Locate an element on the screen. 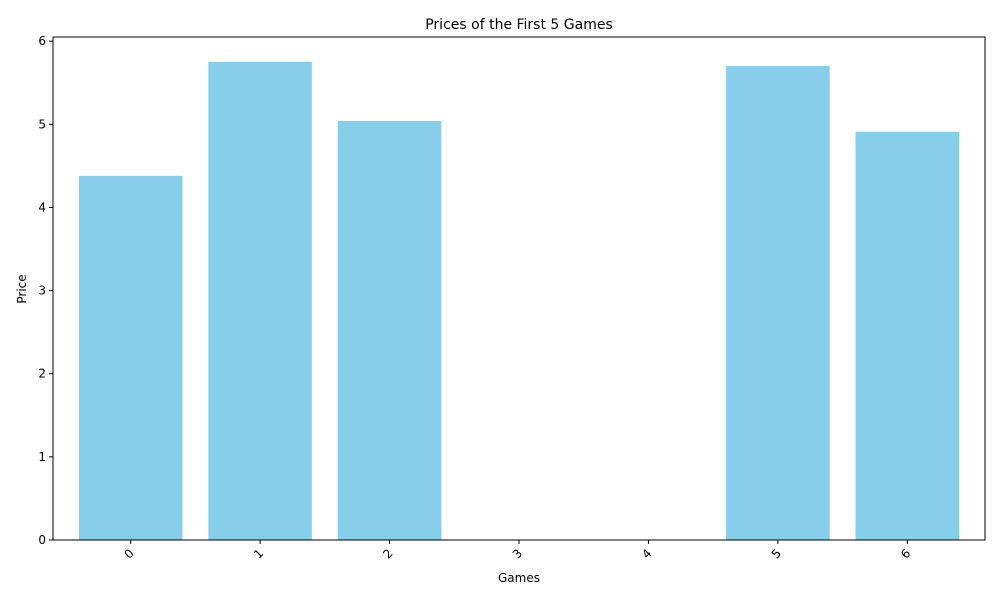 The width and height of the screenshot is (1000, 604). x-axis-label: Games is located at coordinates (519, 578).